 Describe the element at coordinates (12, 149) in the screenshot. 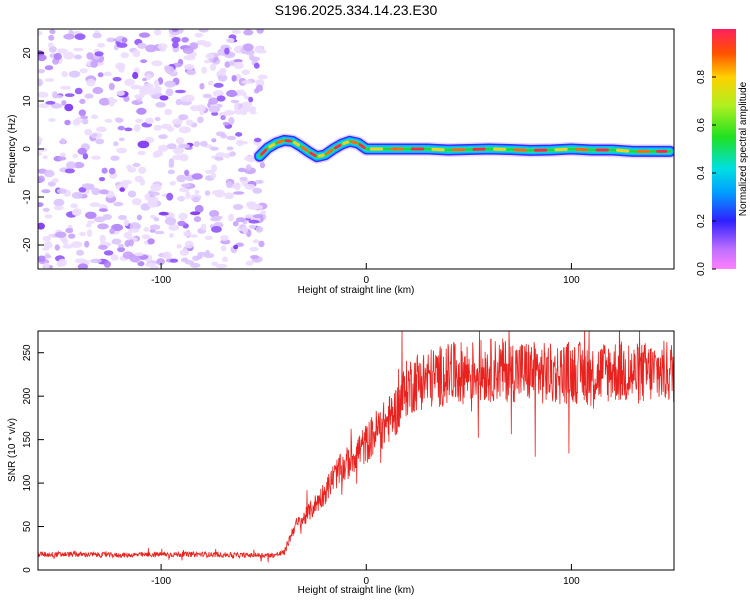

I see `spectrogram-y-axis-label: Frequency (Hz)` at that location.